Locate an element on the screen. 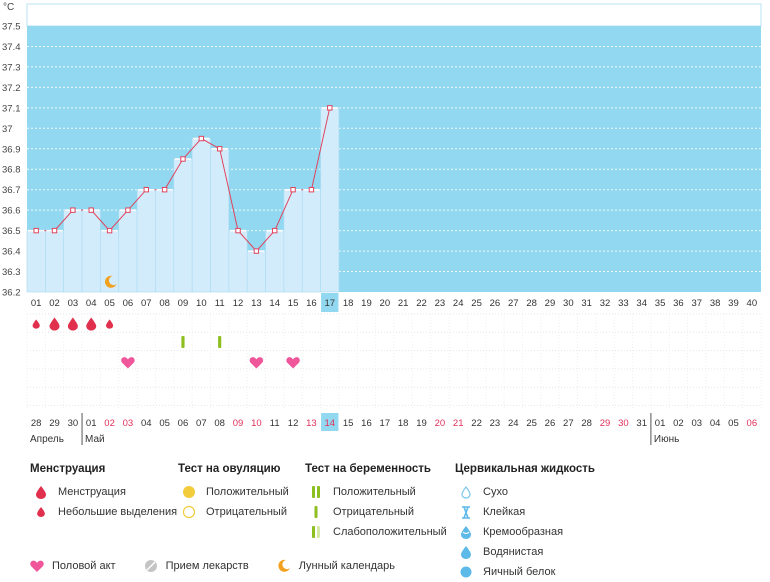 The width and height of the screenshot is (770, 582). date-label: 21 is located at coordinates (458, 423).